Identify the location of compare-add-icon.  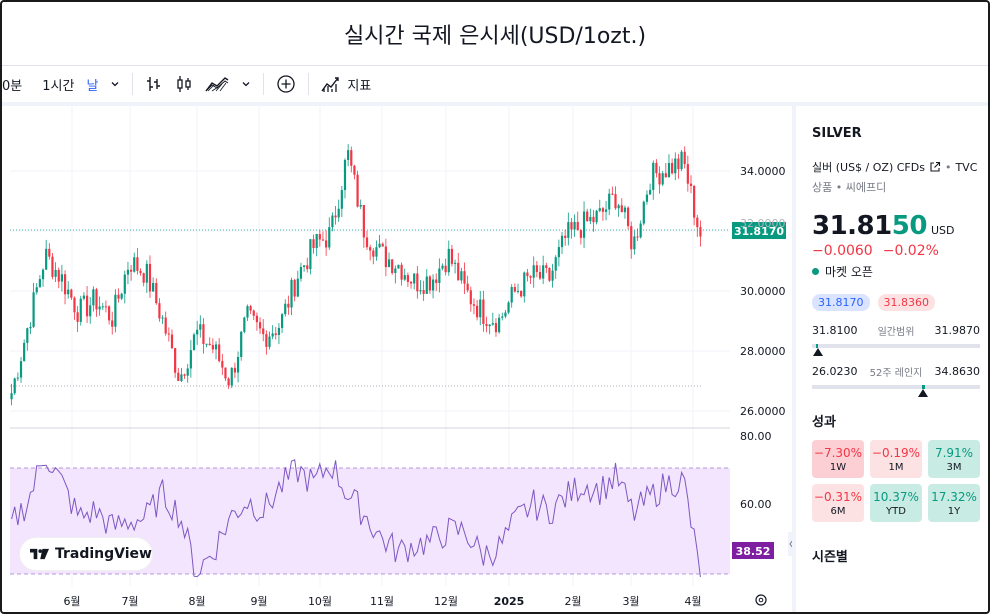
(286, 84).